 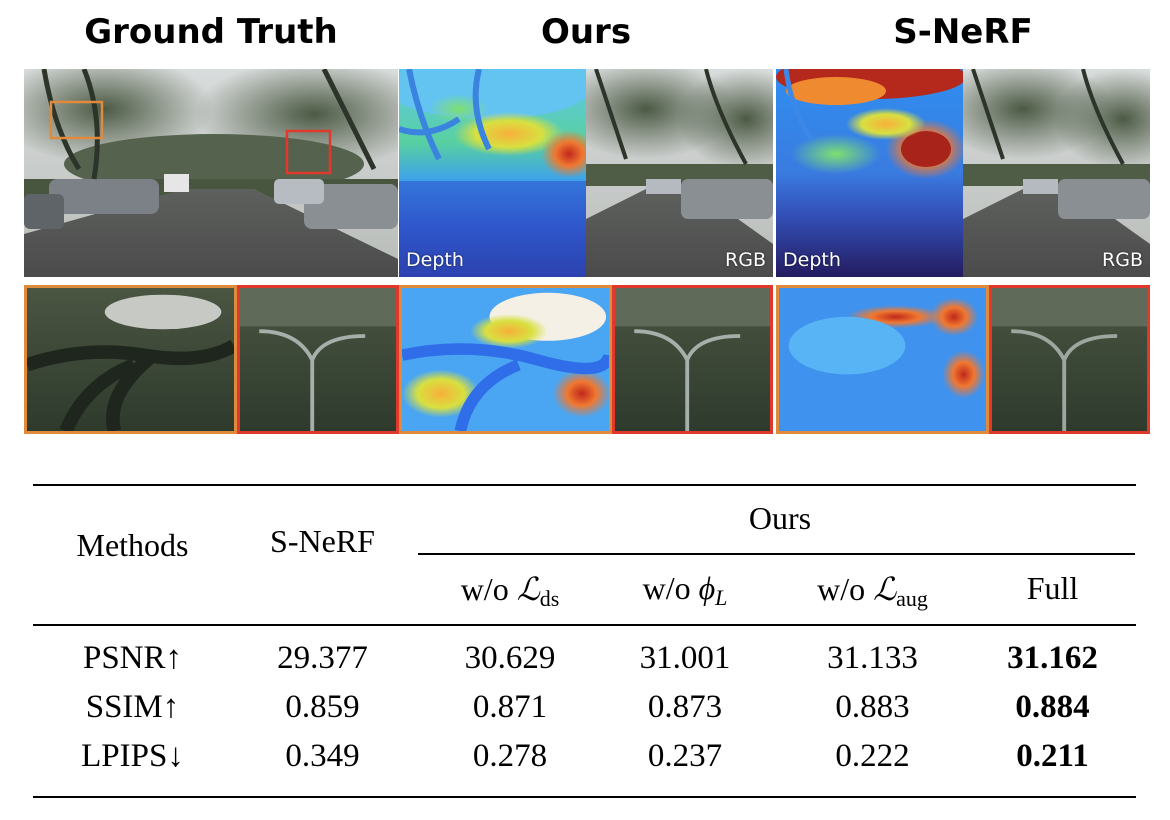 I want to click on ours-depth-image: Depth, so click(x=492, y=173).